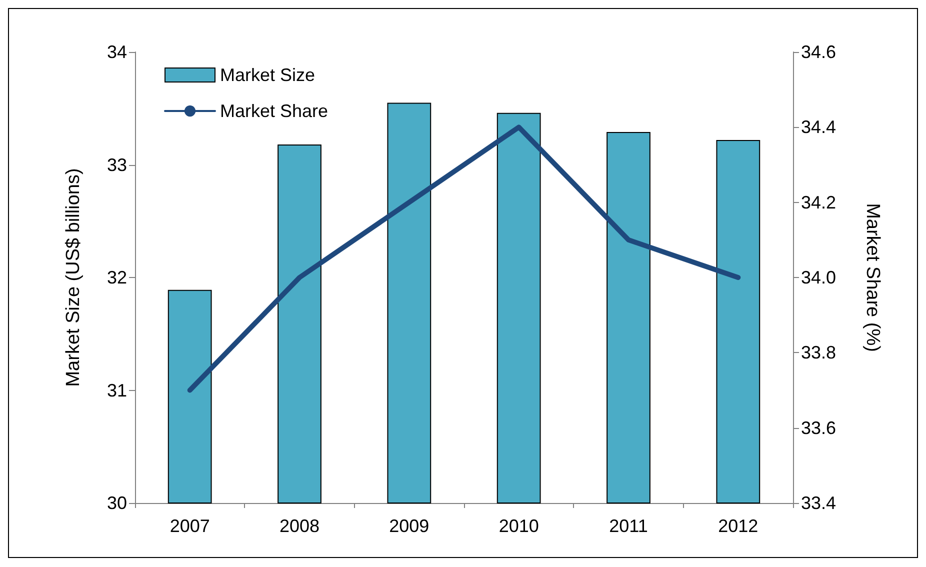 Image resolution: width=926 pixels, height=567 pixels. I want to click on y2-tick-label: 34.2, so click(818, 202).